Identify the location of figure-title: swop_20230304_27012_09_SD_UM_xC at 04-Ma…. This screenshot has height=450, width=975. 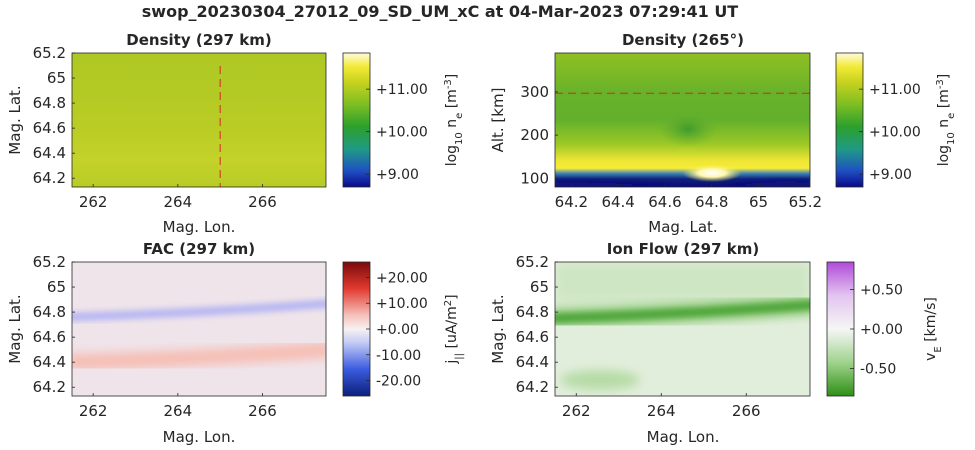
(440, 11).